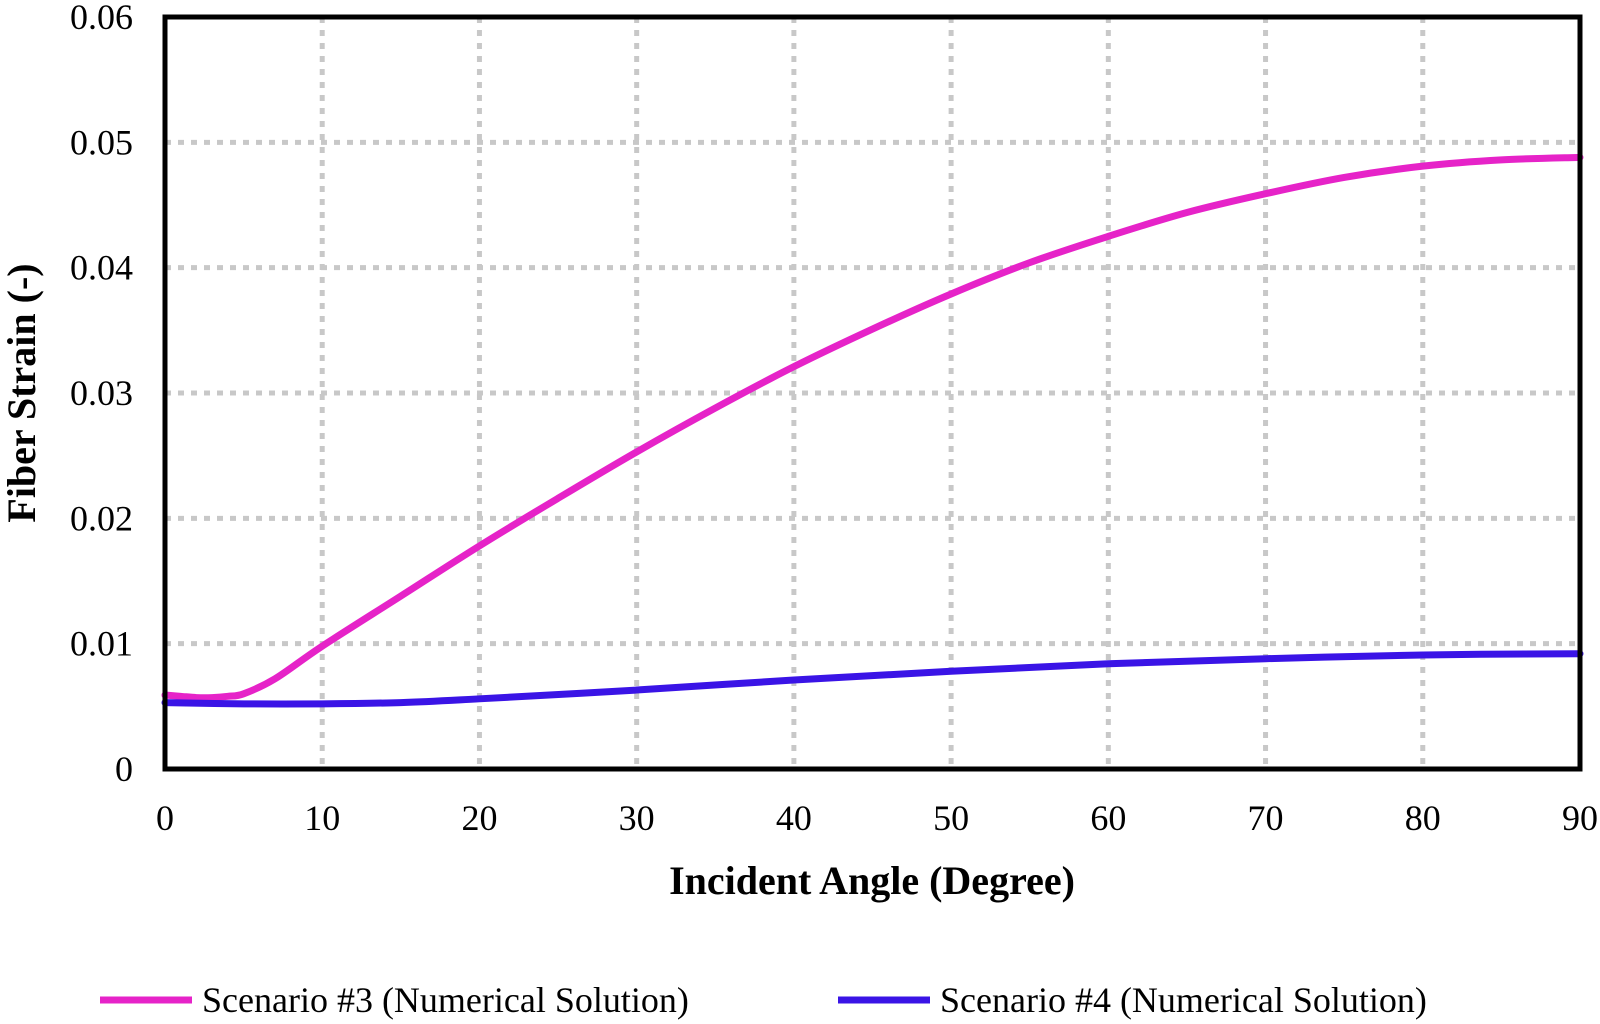 This screenshot has width=1600, height=1024. Describe the element at coordinates (1580, 818) in the screenshot. I see `x-tick-label: 90` at that location.